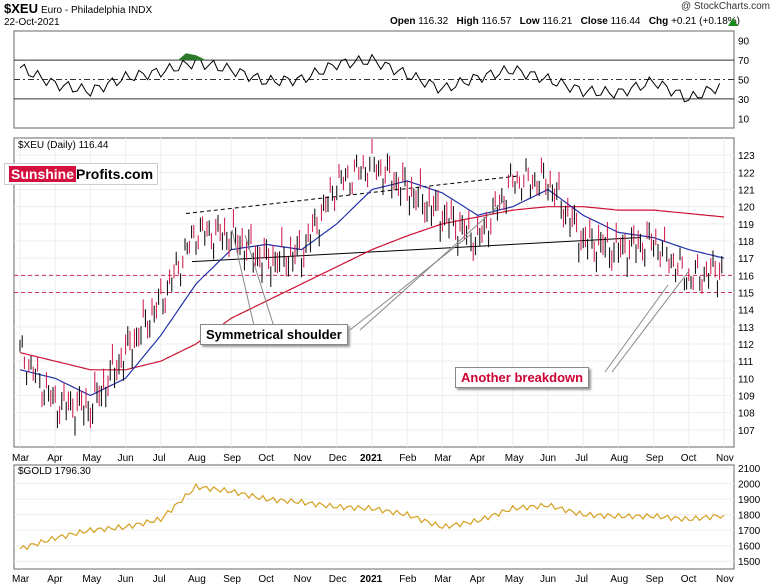  Describe the element at coordinates (32, 22) in the screenshot. I see `chart-date: 22-Oct-2021` at that location.